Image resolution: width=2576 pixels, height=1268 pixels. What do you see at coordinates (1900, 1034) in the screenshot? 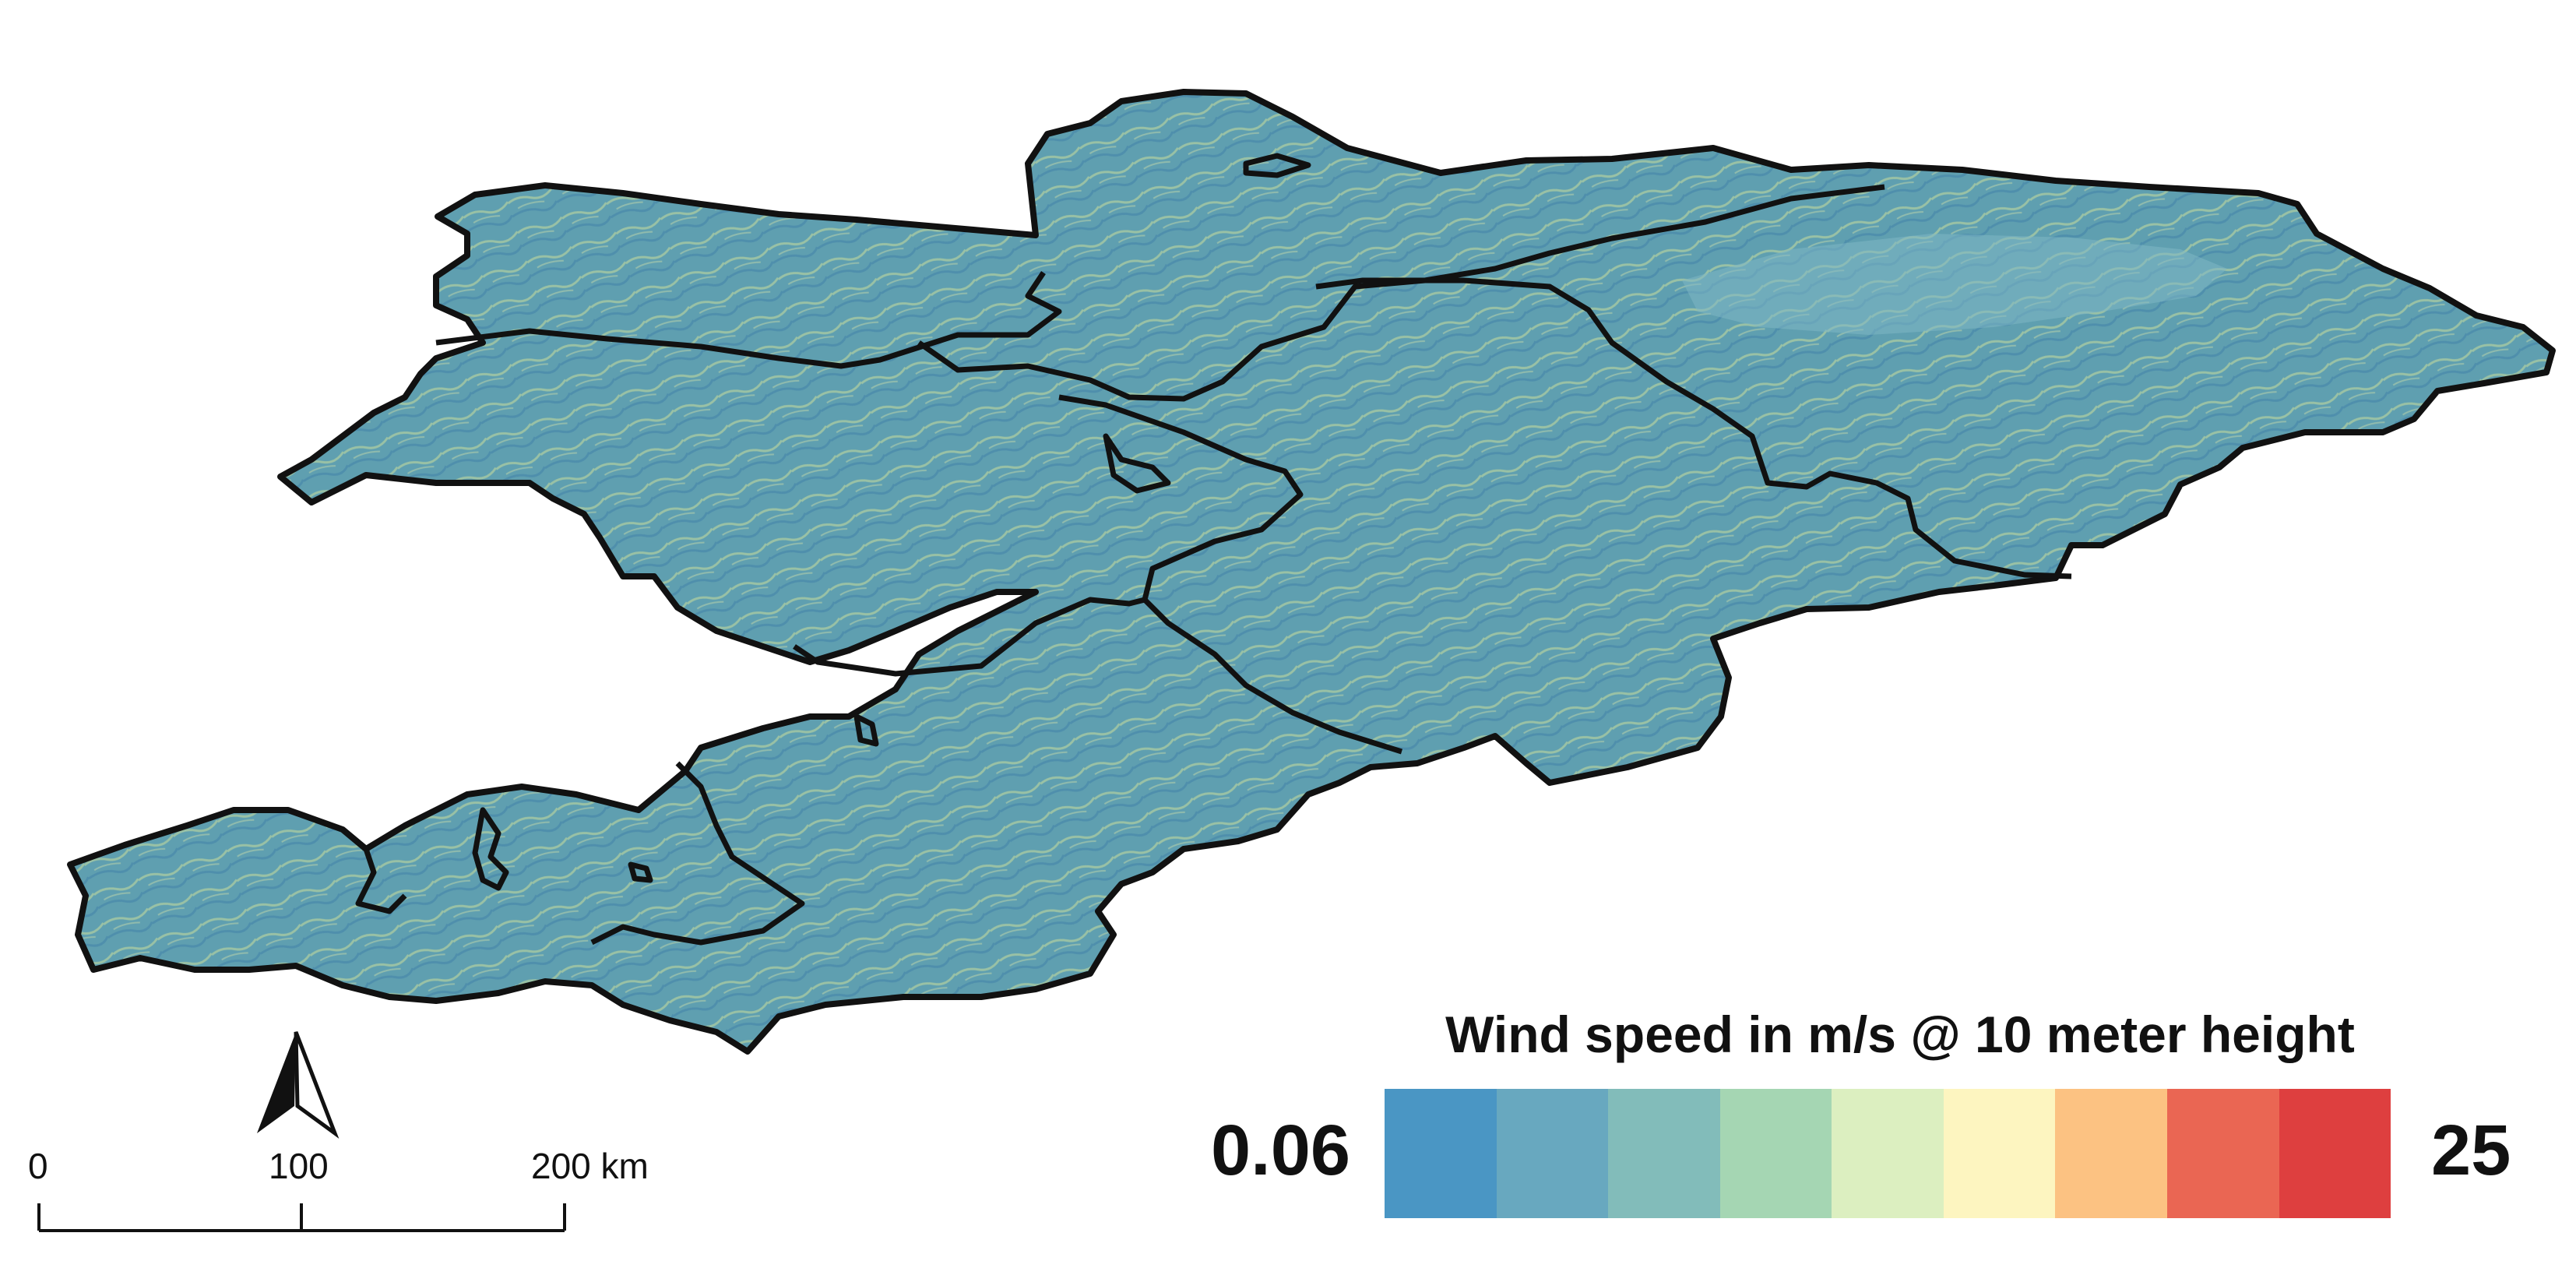
I see `legend-title: Wind speed in m/s @ 10 meter height` at bounding box center [1900, 1034].